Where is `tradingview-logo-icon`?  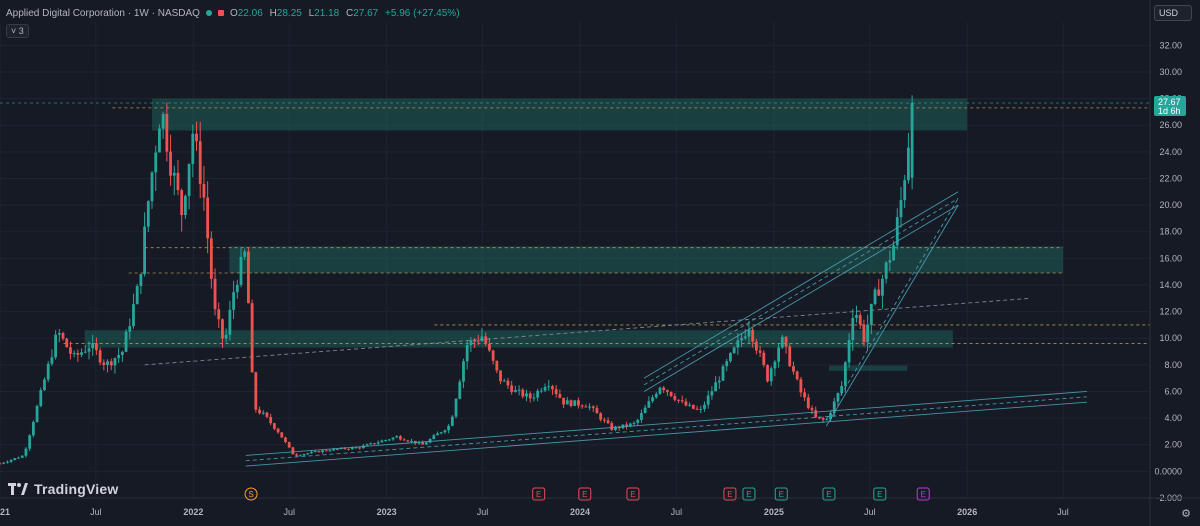
tradingview-logo-icon is located at coordinates (18, 489).